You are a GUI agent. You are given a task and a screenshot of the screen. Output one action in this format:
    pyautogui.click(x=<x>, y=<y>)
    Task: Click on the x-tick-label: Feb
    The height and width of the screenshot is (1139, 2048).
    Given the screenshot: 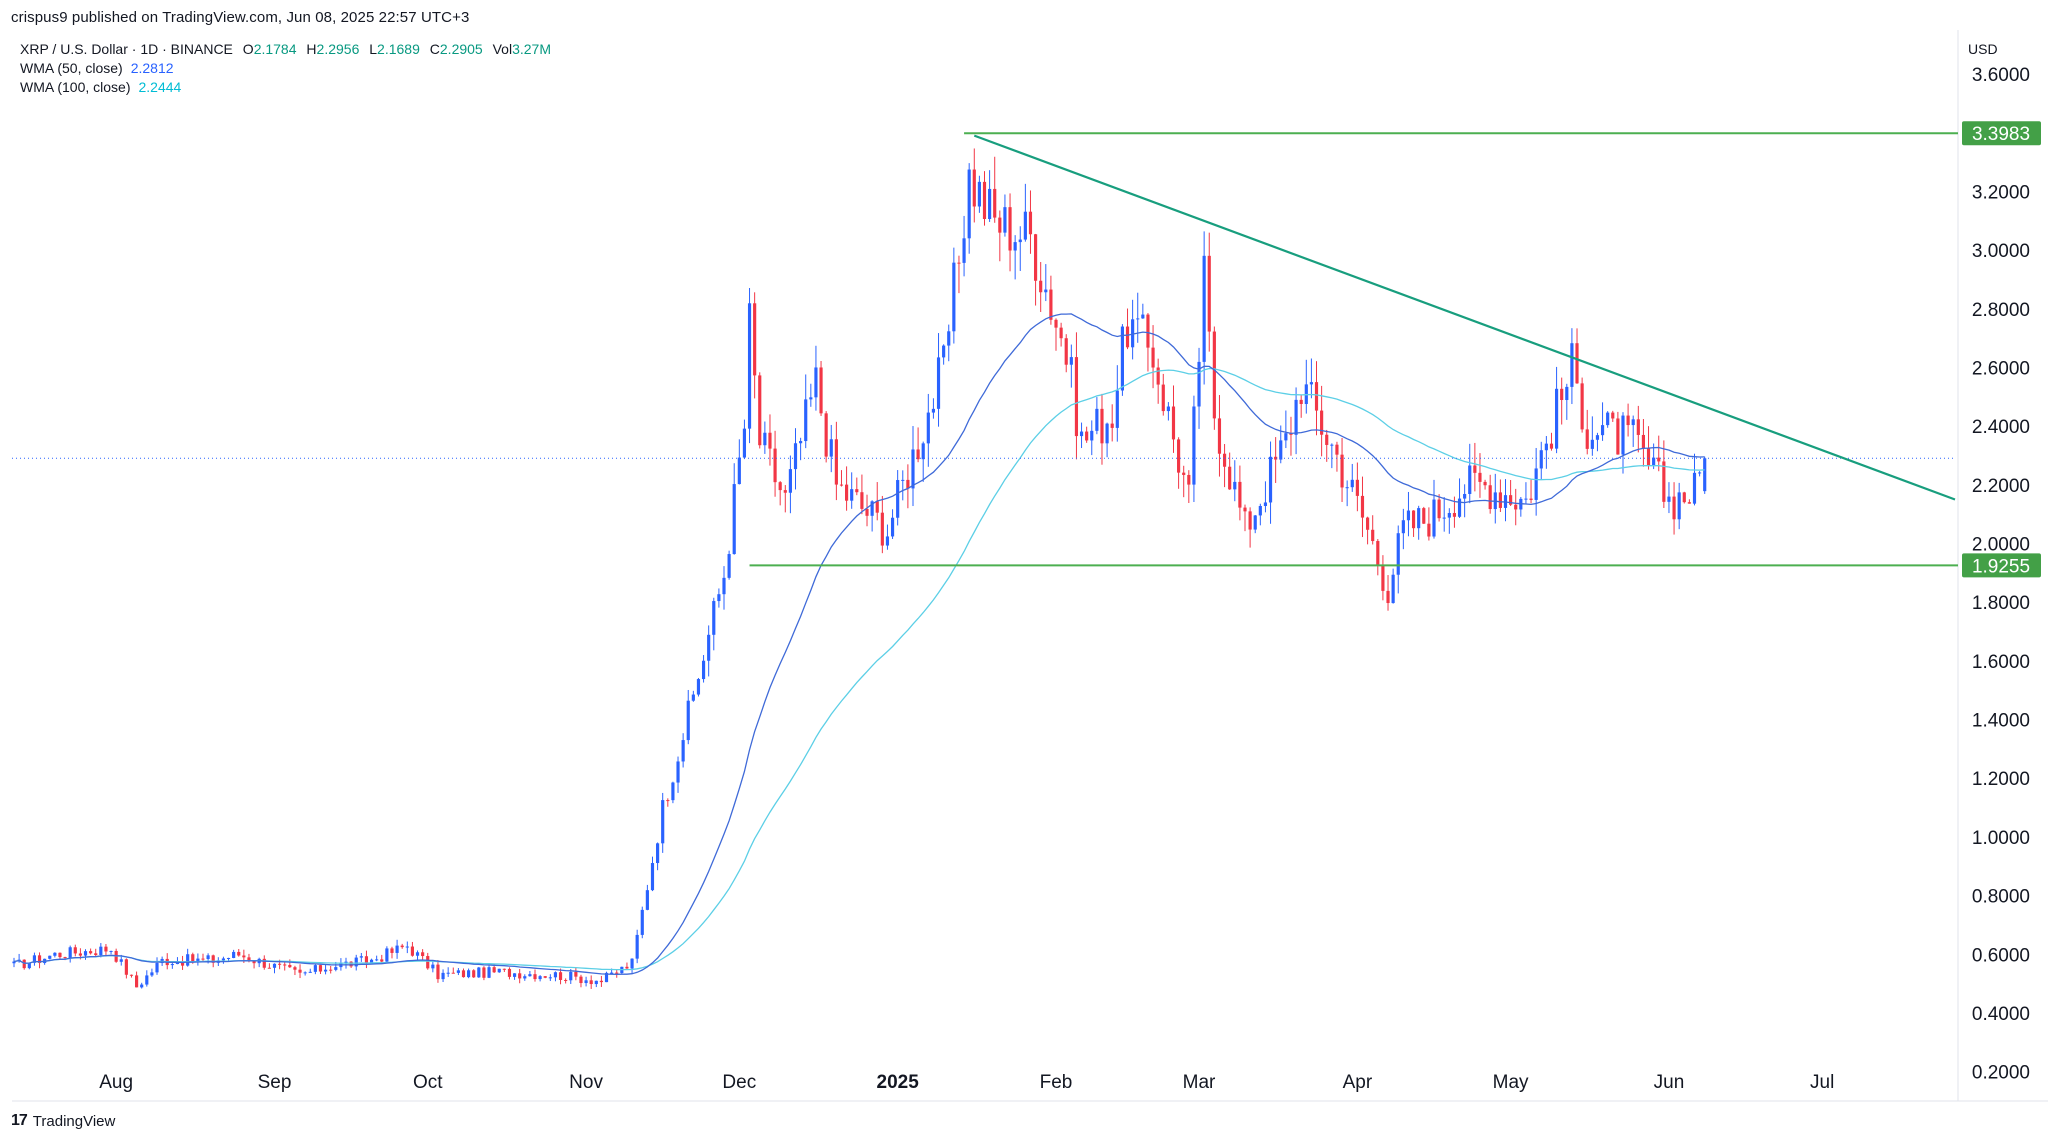 What is the action you would take?
    pyautogui.click(x=1056, y=1082)
    